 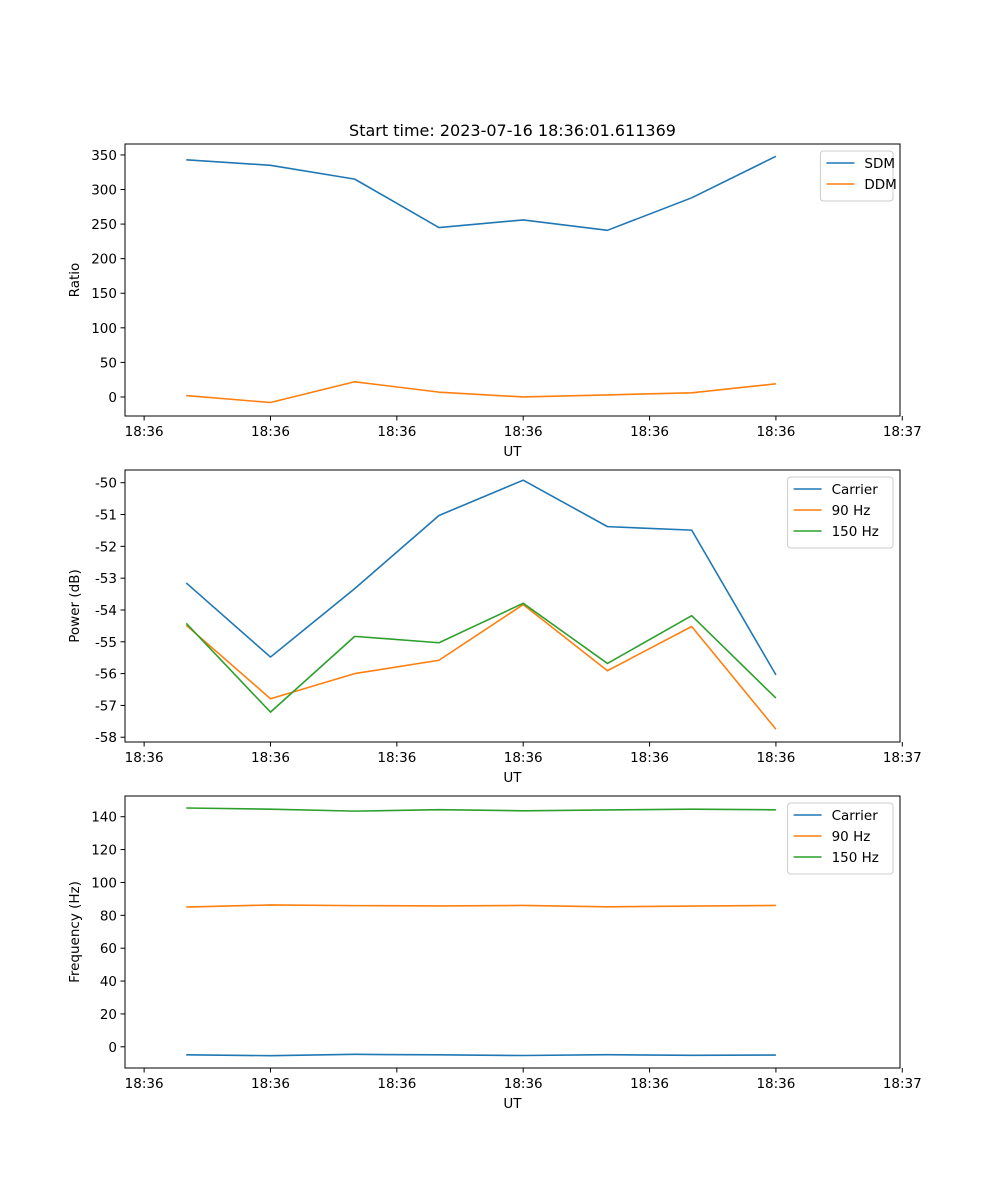 I want to click on y-tick-label: 40, so click(x=108, y=982).